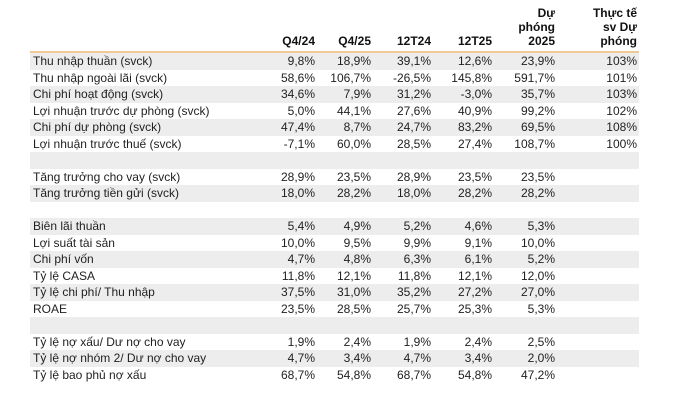 The width and height of the screenshot is (676, 402). What do you see at coordinates (297, 127) in the screenshot?
I see `value-cell: 47,4%` at bounding box center [297, 127].